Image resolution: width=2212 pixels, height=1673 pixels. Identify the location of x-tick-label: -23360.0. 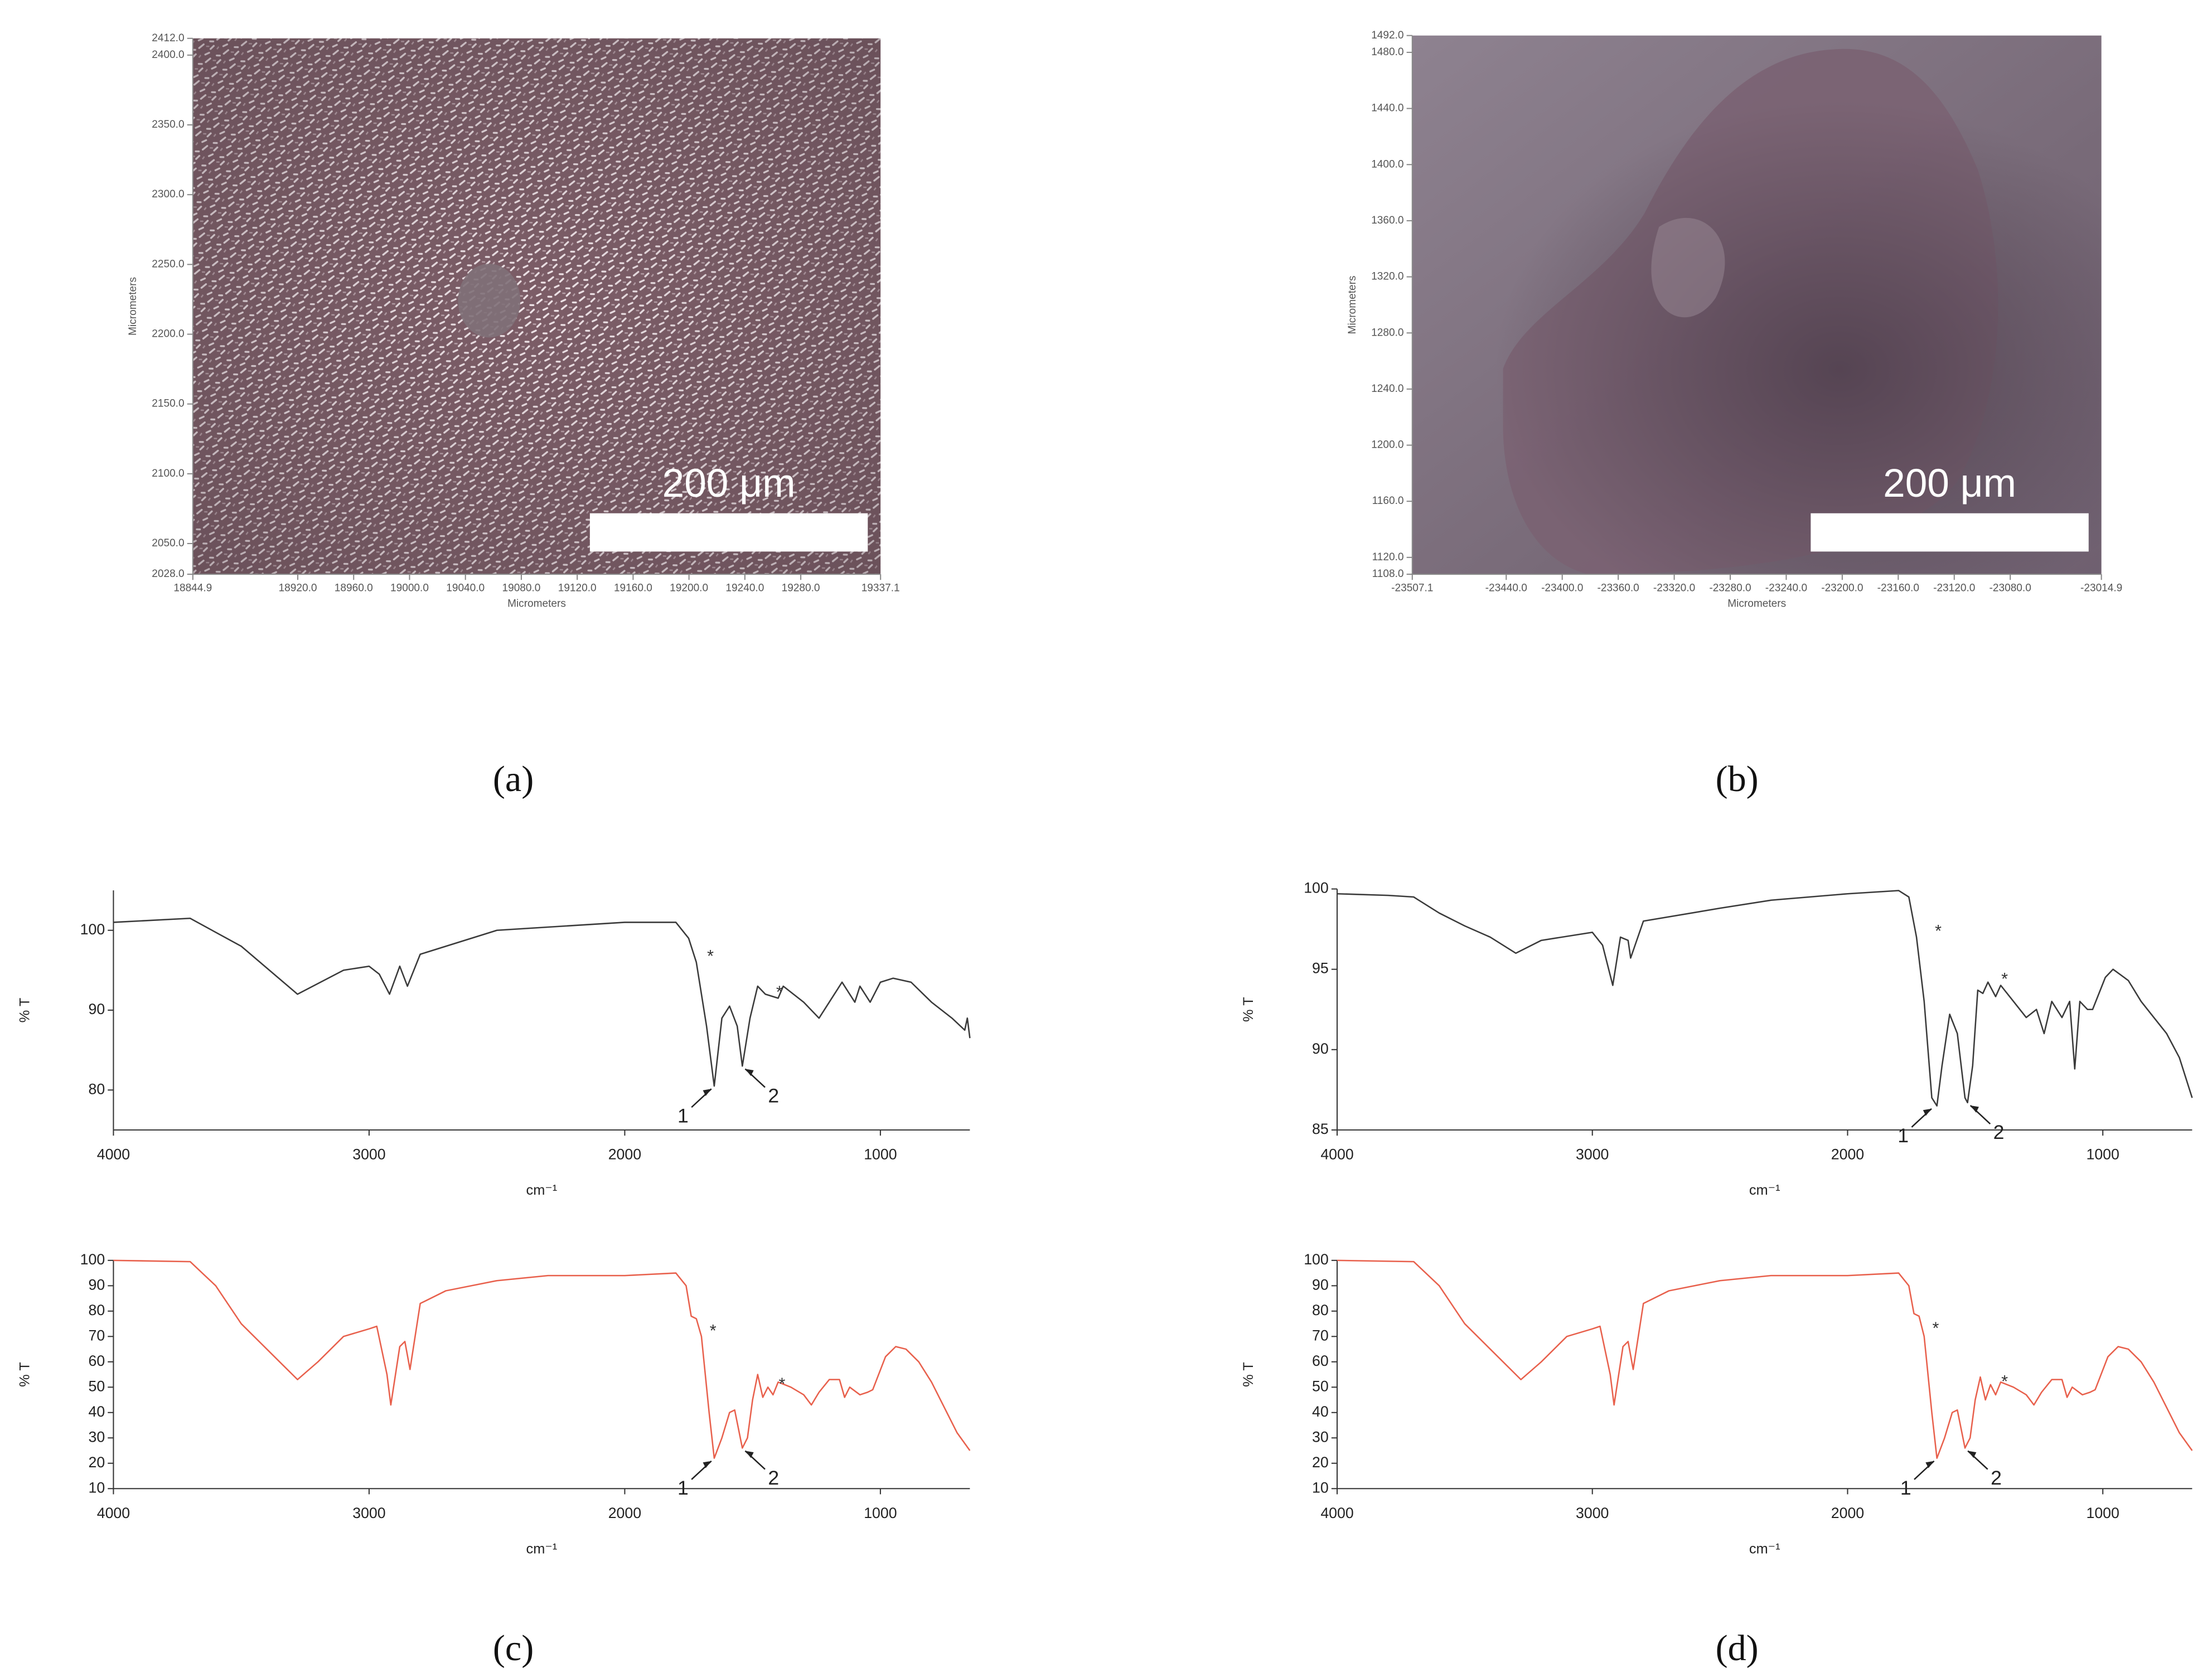
(1618, 588).